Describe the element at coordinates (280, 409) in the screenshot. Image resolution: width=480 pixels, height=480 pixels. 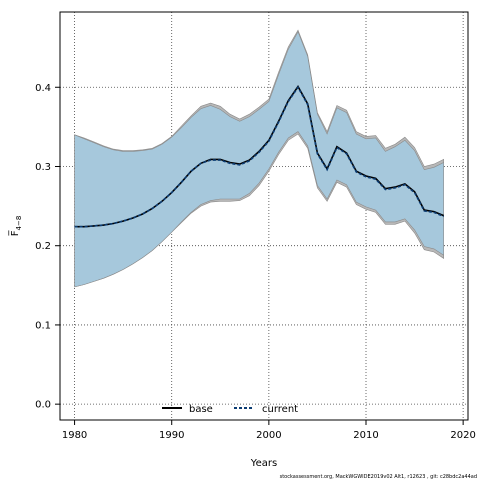
I see `legend-label-current: current` at that location.